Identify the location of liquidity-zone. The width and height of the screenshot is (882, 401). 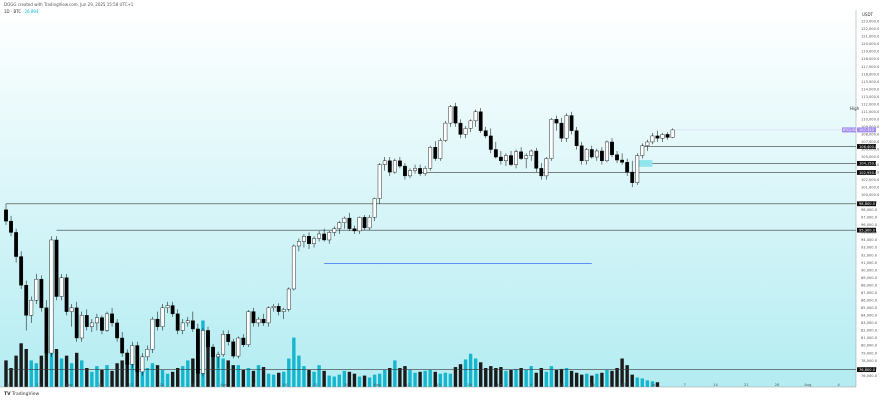
(645, 163).